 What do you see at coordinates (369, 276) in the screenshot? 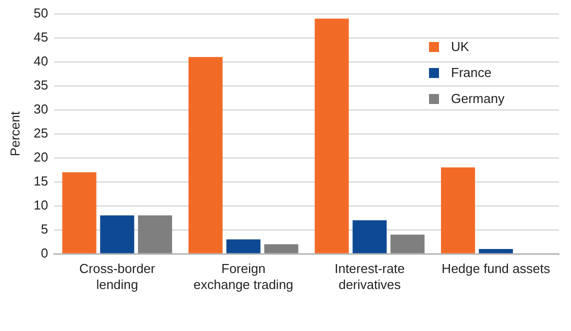
I see `x-tick-label: Interest-rate derivatives` at bounding box center [369, 276].